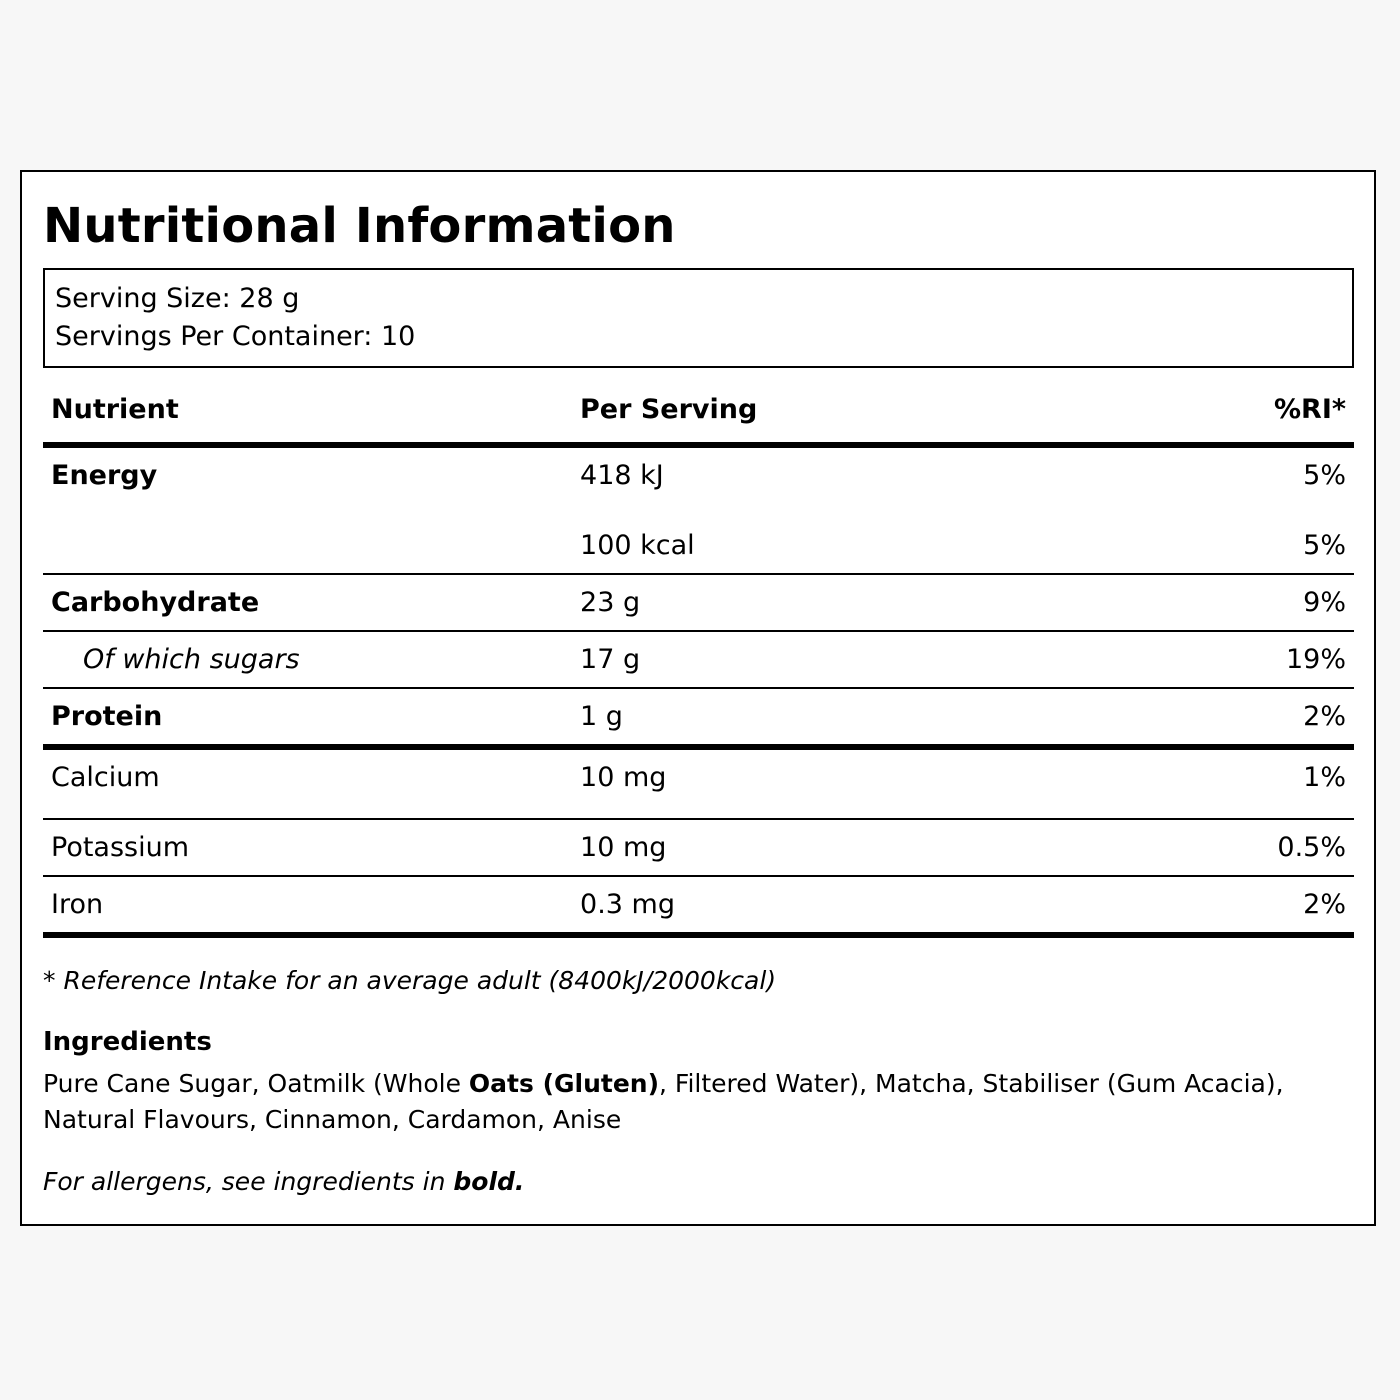 The image size is (1400, 1400). Describe the element at coordinates (875, 419) in the screenshot. I see `header-per-serving: Per Serving` at that location.